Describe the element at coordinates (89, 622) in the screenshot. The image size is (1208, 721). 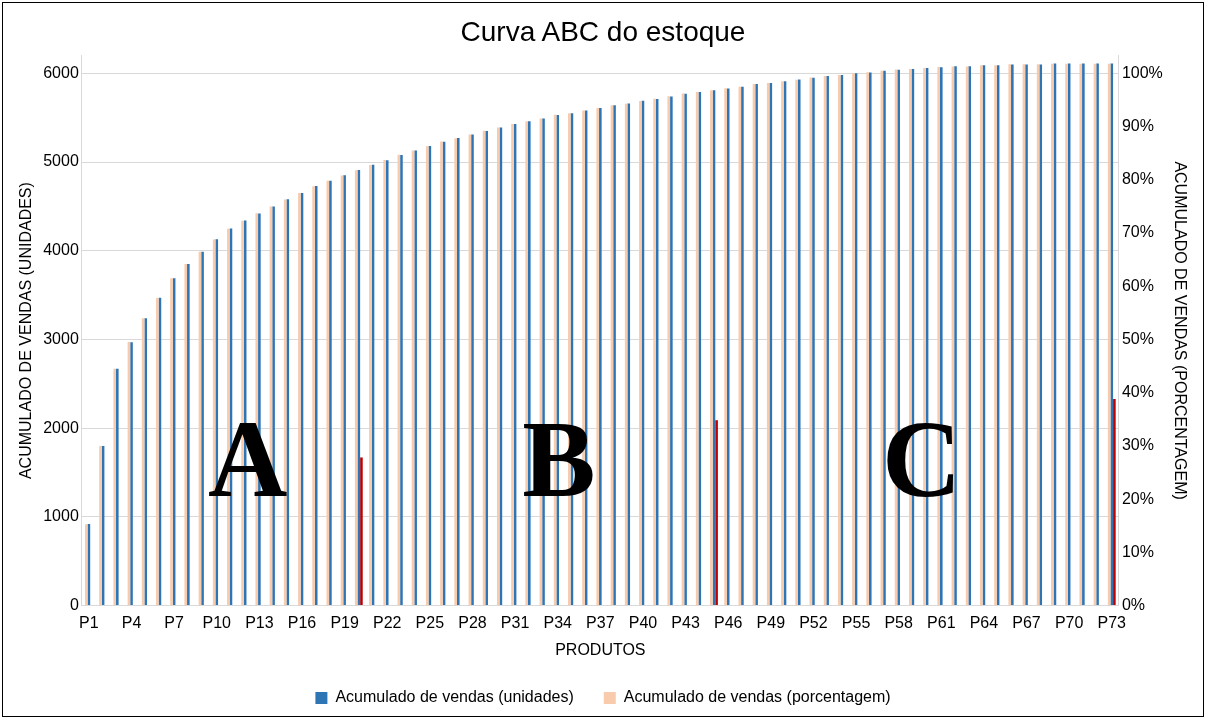
I see `x-tick-label: P1` at that location.